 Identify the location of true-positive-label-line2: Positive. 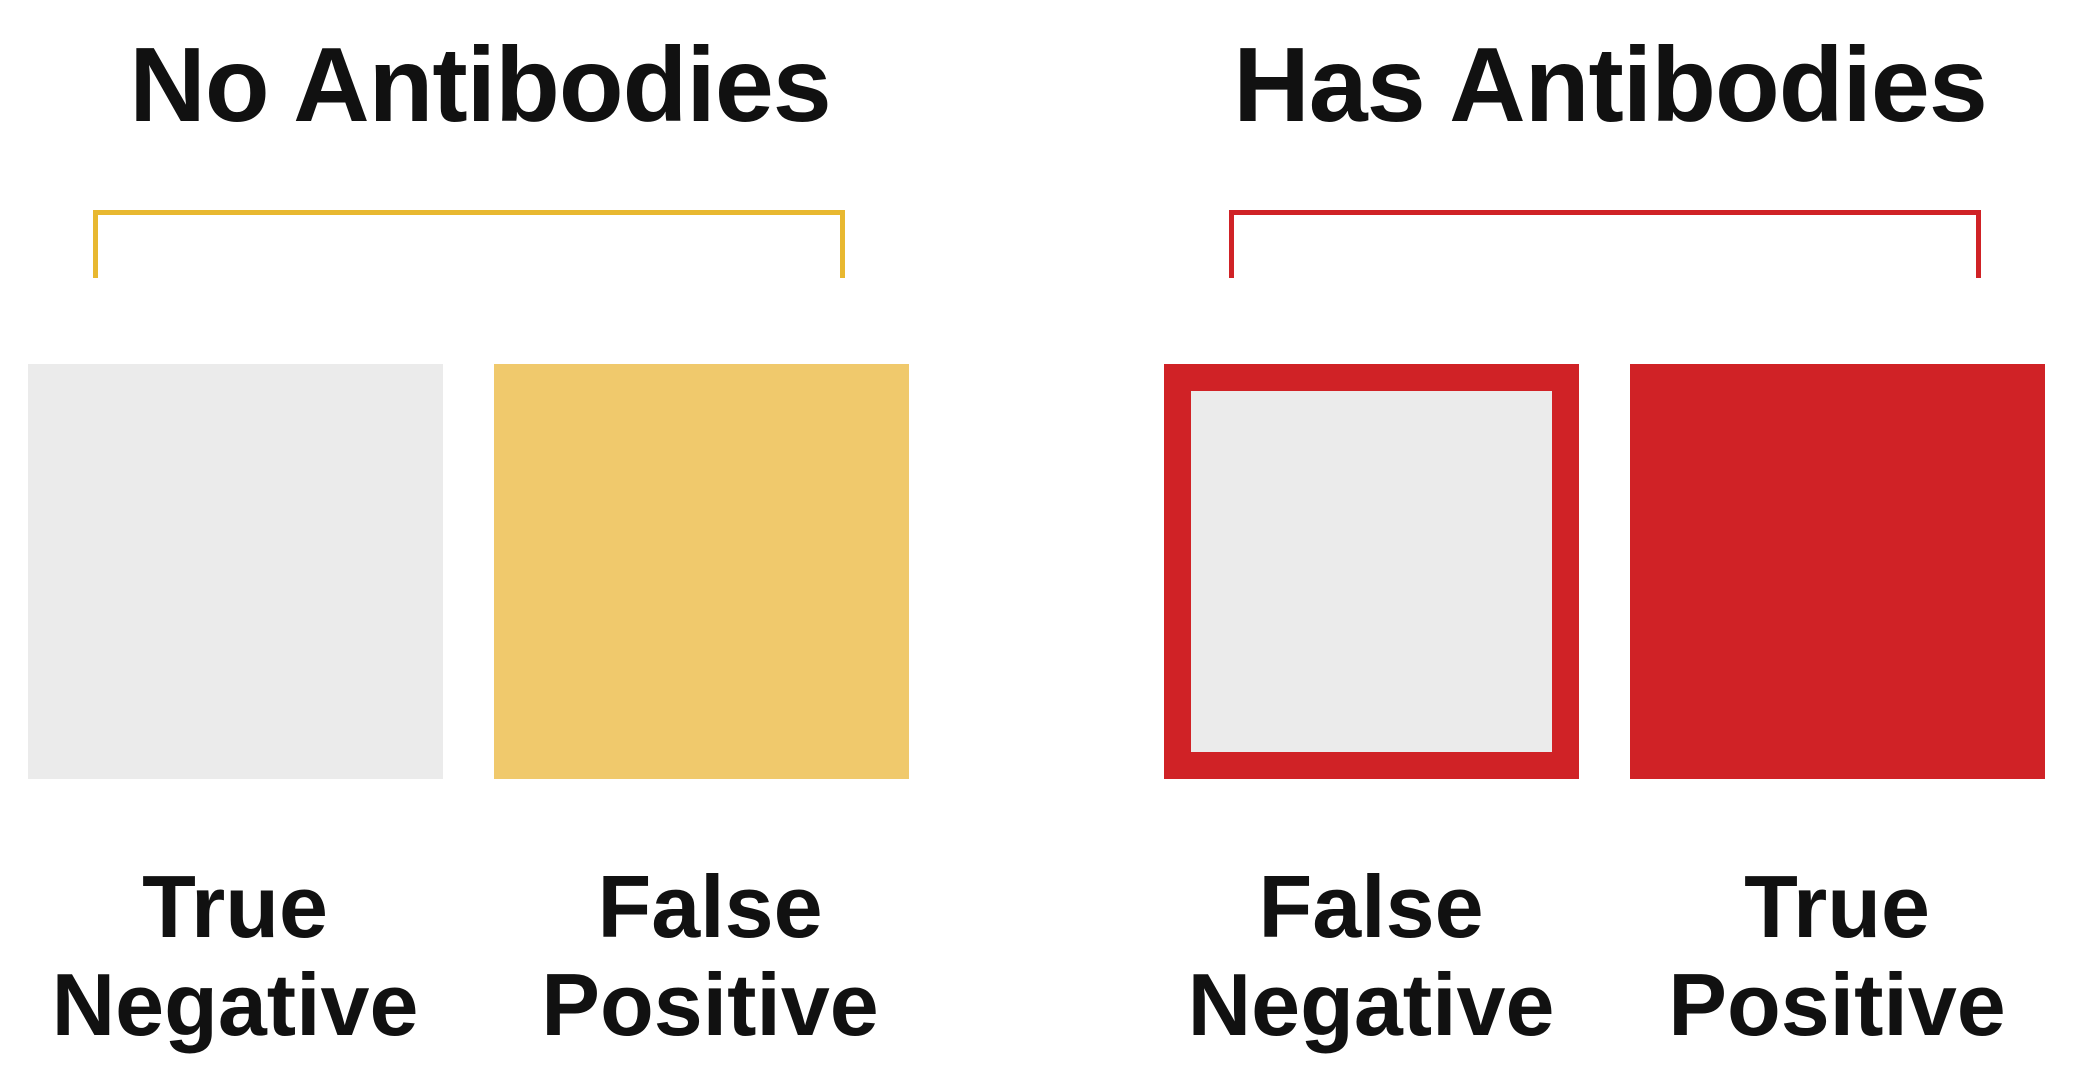
(1837, 1004).